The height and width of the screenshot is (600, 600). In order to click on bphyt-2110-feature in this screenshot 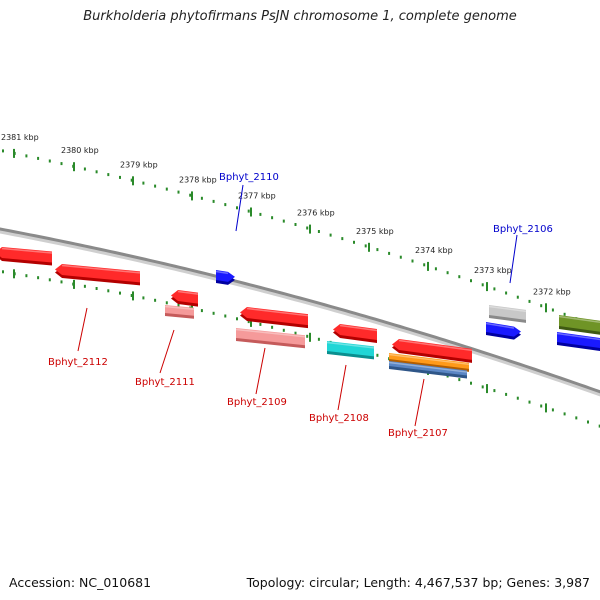, I will do `click(225, 277)`.